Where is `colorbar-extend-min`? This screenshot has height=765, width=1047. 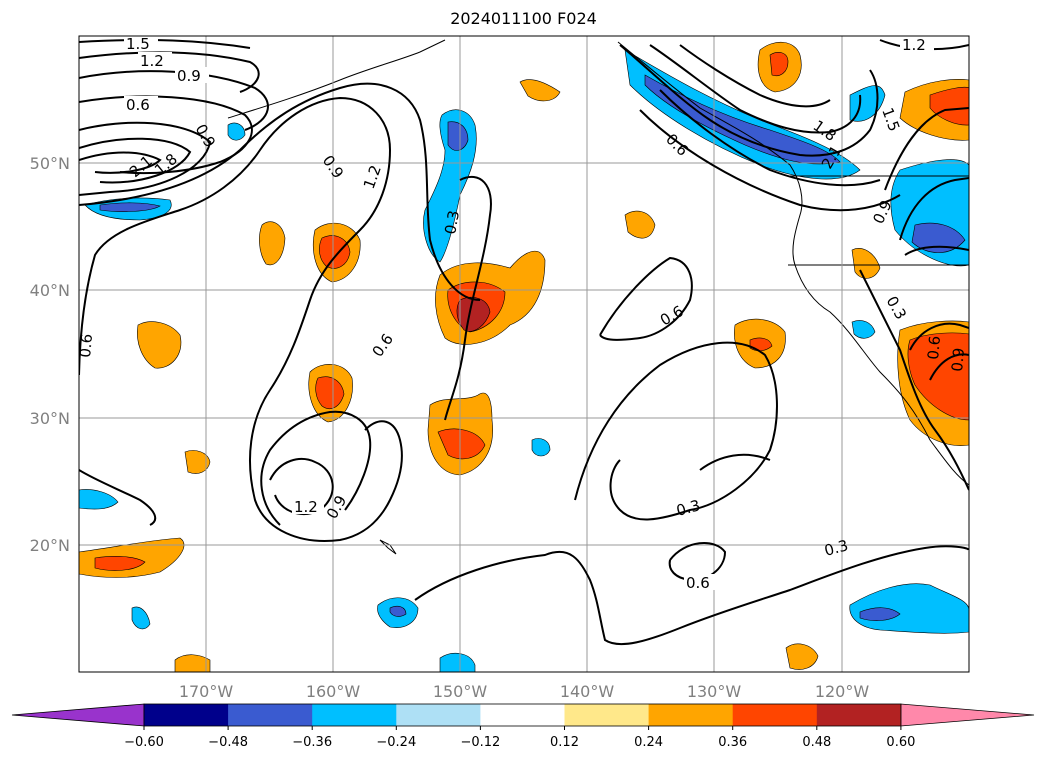
colorbar-extend-min is located at coordinates (78, 715).